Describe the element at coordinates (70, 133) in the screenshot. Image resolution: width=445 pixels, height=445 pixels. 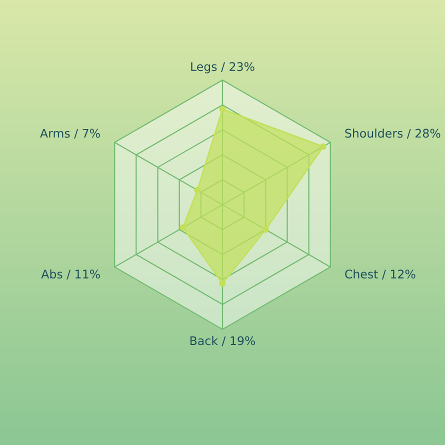
I see `spoke-label: Arms / 7%` at that location.